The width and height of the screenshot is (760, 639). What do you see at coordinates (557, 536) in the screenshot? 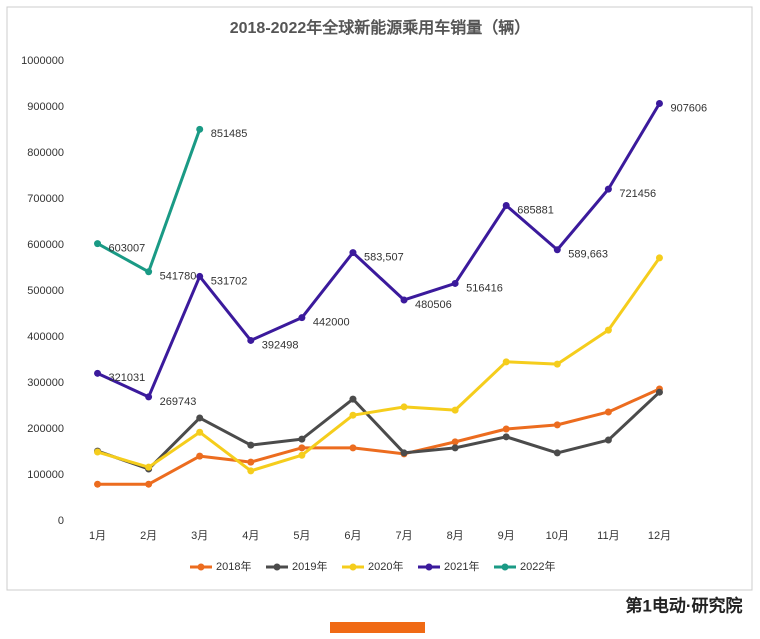
I see `x-tick-label: 10月` at bounding box center [557, 536].